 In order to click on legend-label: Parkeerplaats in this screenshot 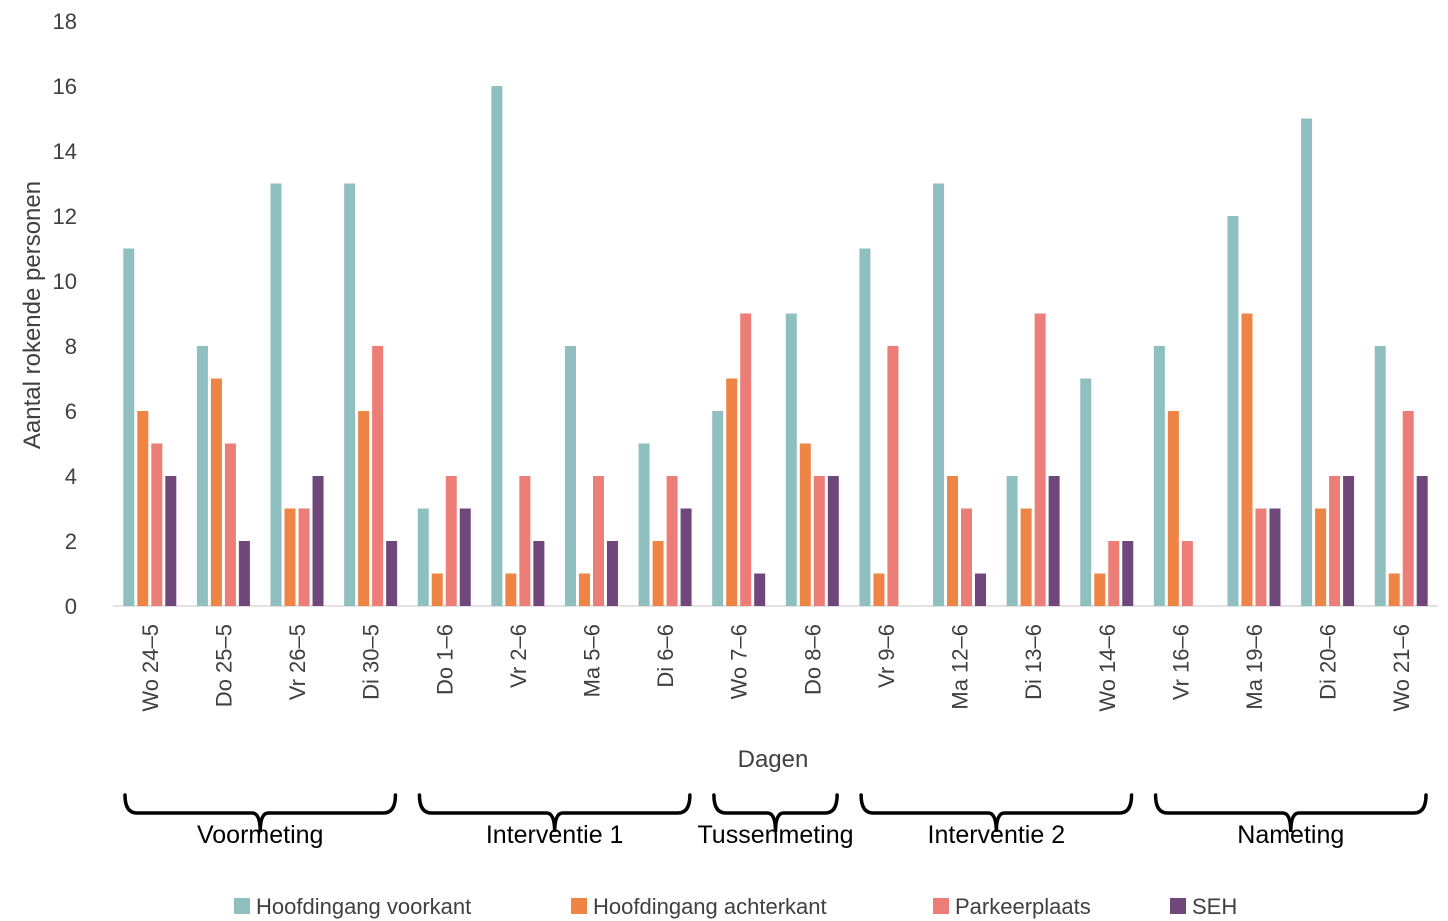, I will do `click(1023, 906)`.